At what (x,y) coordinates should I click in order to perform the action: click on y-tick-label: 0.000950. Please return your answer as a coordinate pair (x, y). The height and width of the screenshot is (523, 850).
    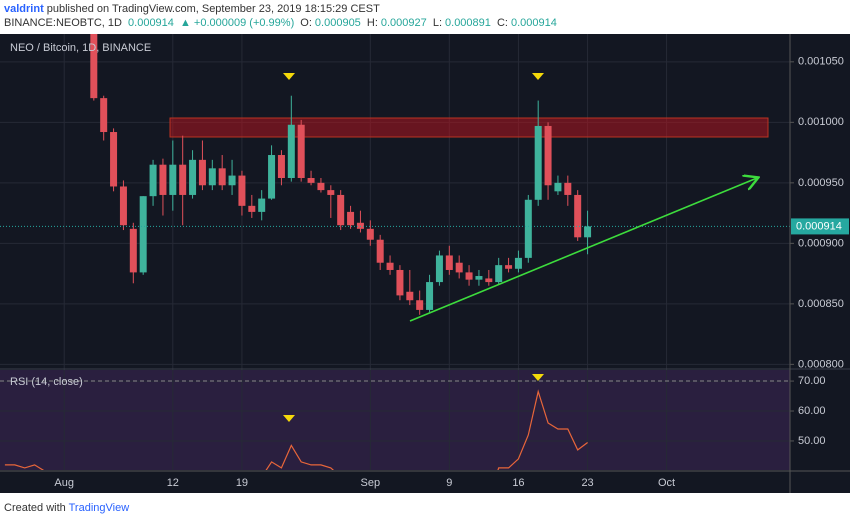
    Looking at the image, I should click on (821, 183).